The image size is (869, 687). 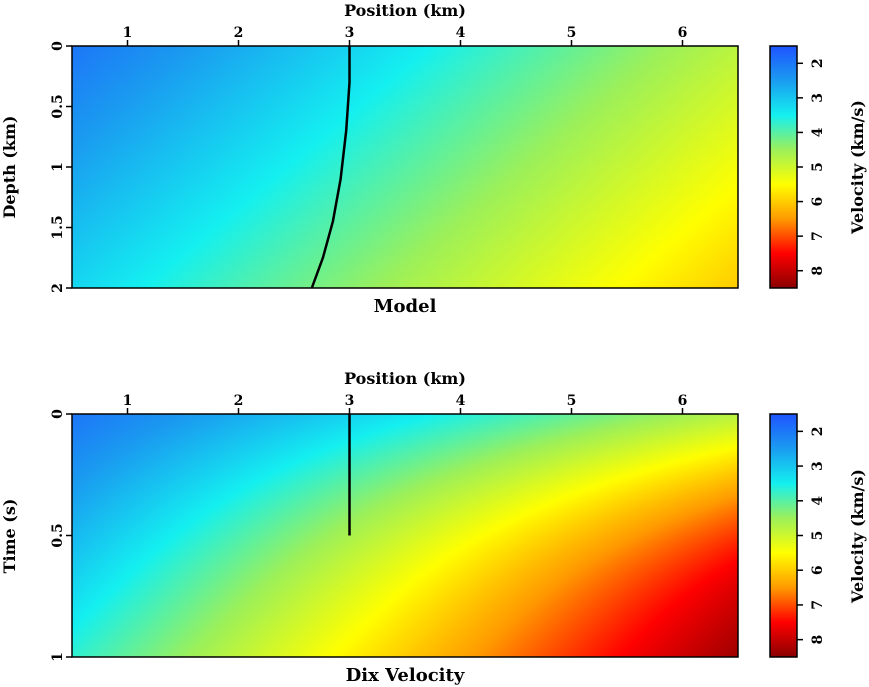 What do you see at coordinates (405, 675) in the screenshot?
I see `plot-title-dix: Dix Velocity` at bounding box center [405, 675].